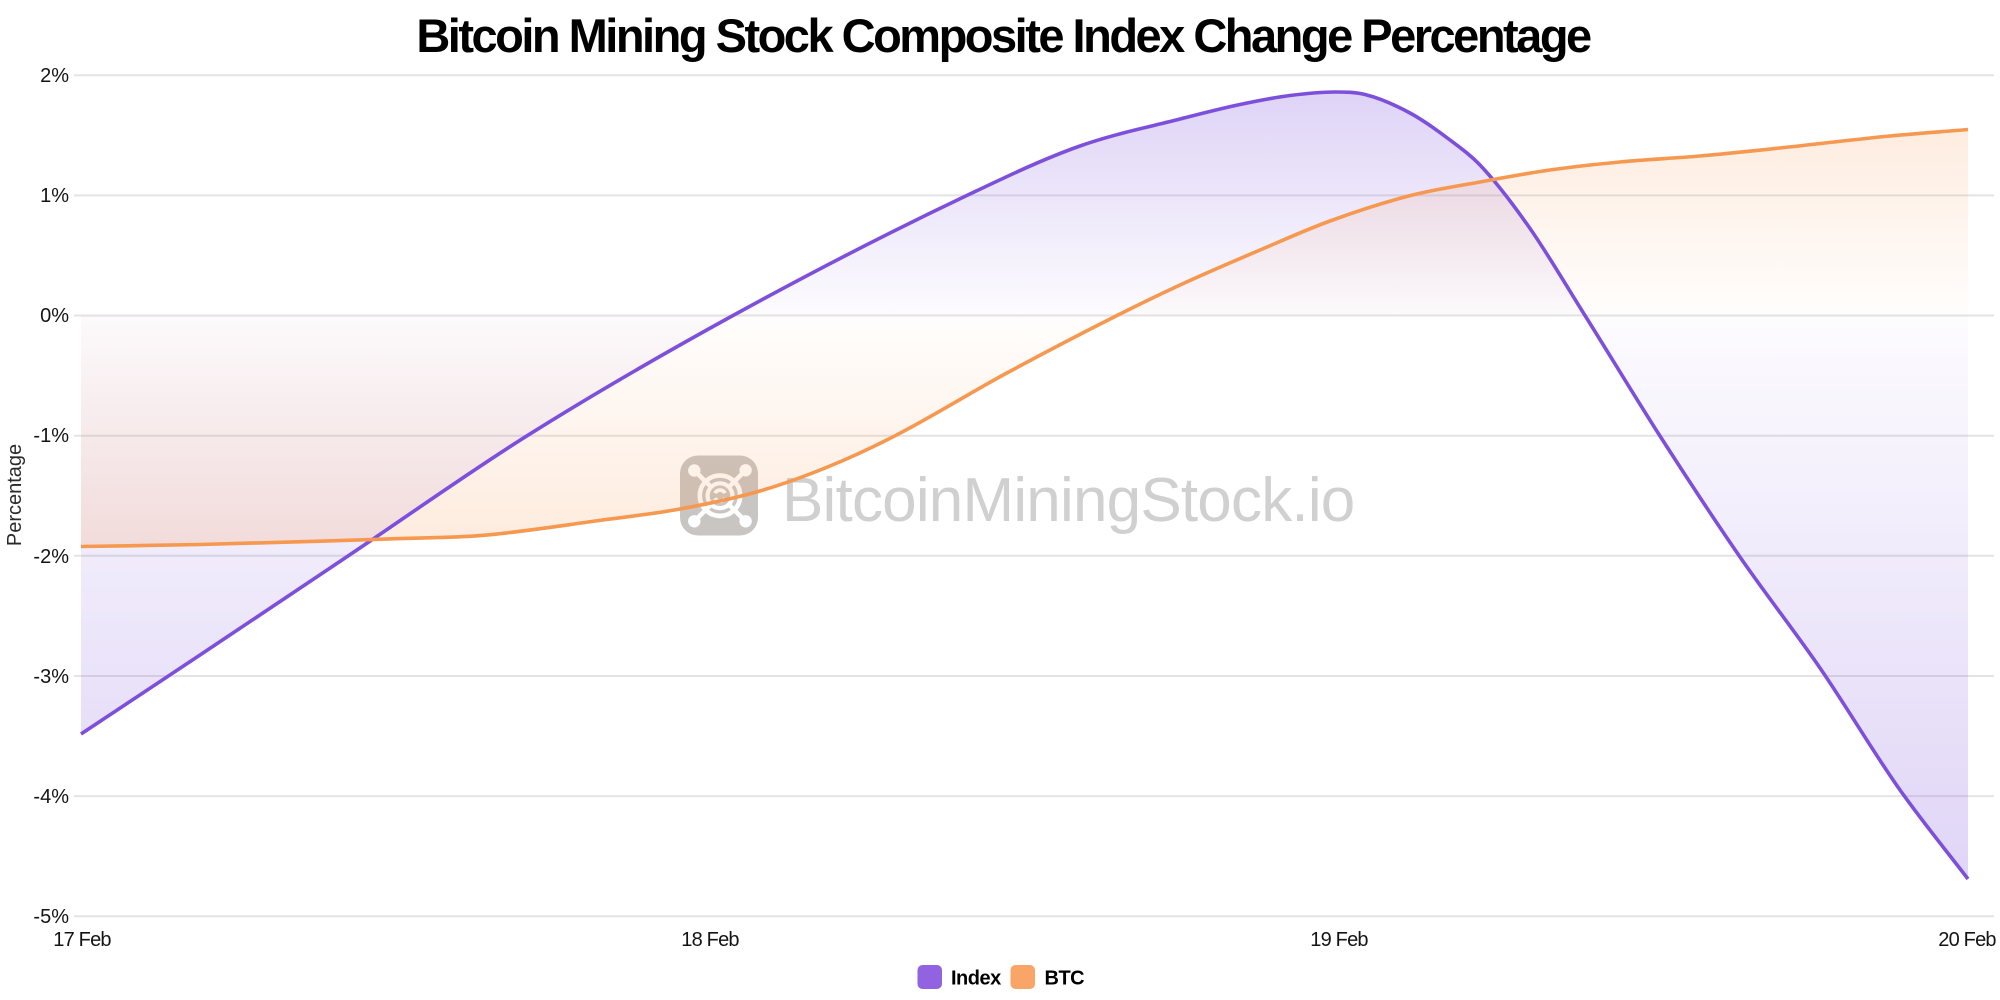 The width and height of the screenshot is (2000, 1000). Describe the element at coordinates (976, 979) in the screenshot. I see `svg-text: Index` at that location.